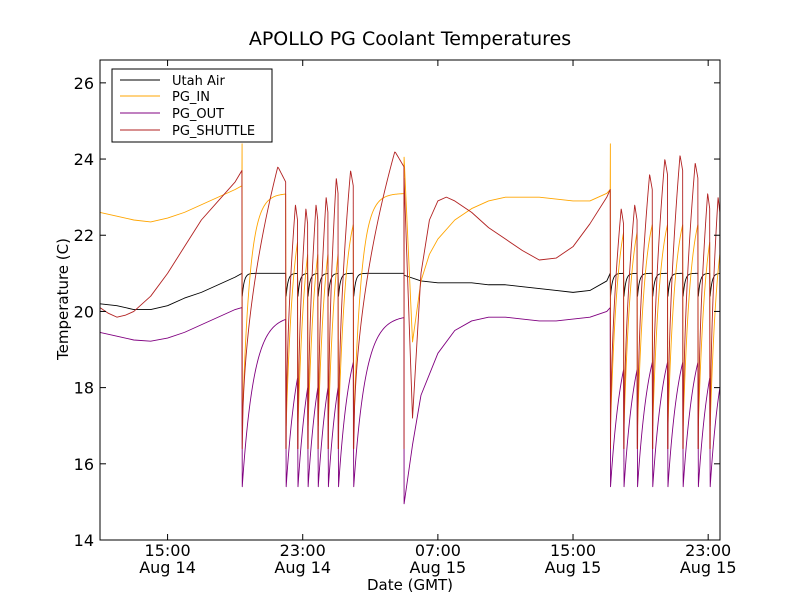 The image size is (800, 600). What do you see at coordinates (84, 540) in the screenshot?
I see `y-tick-label: 14` at bounding box center [84, 540].